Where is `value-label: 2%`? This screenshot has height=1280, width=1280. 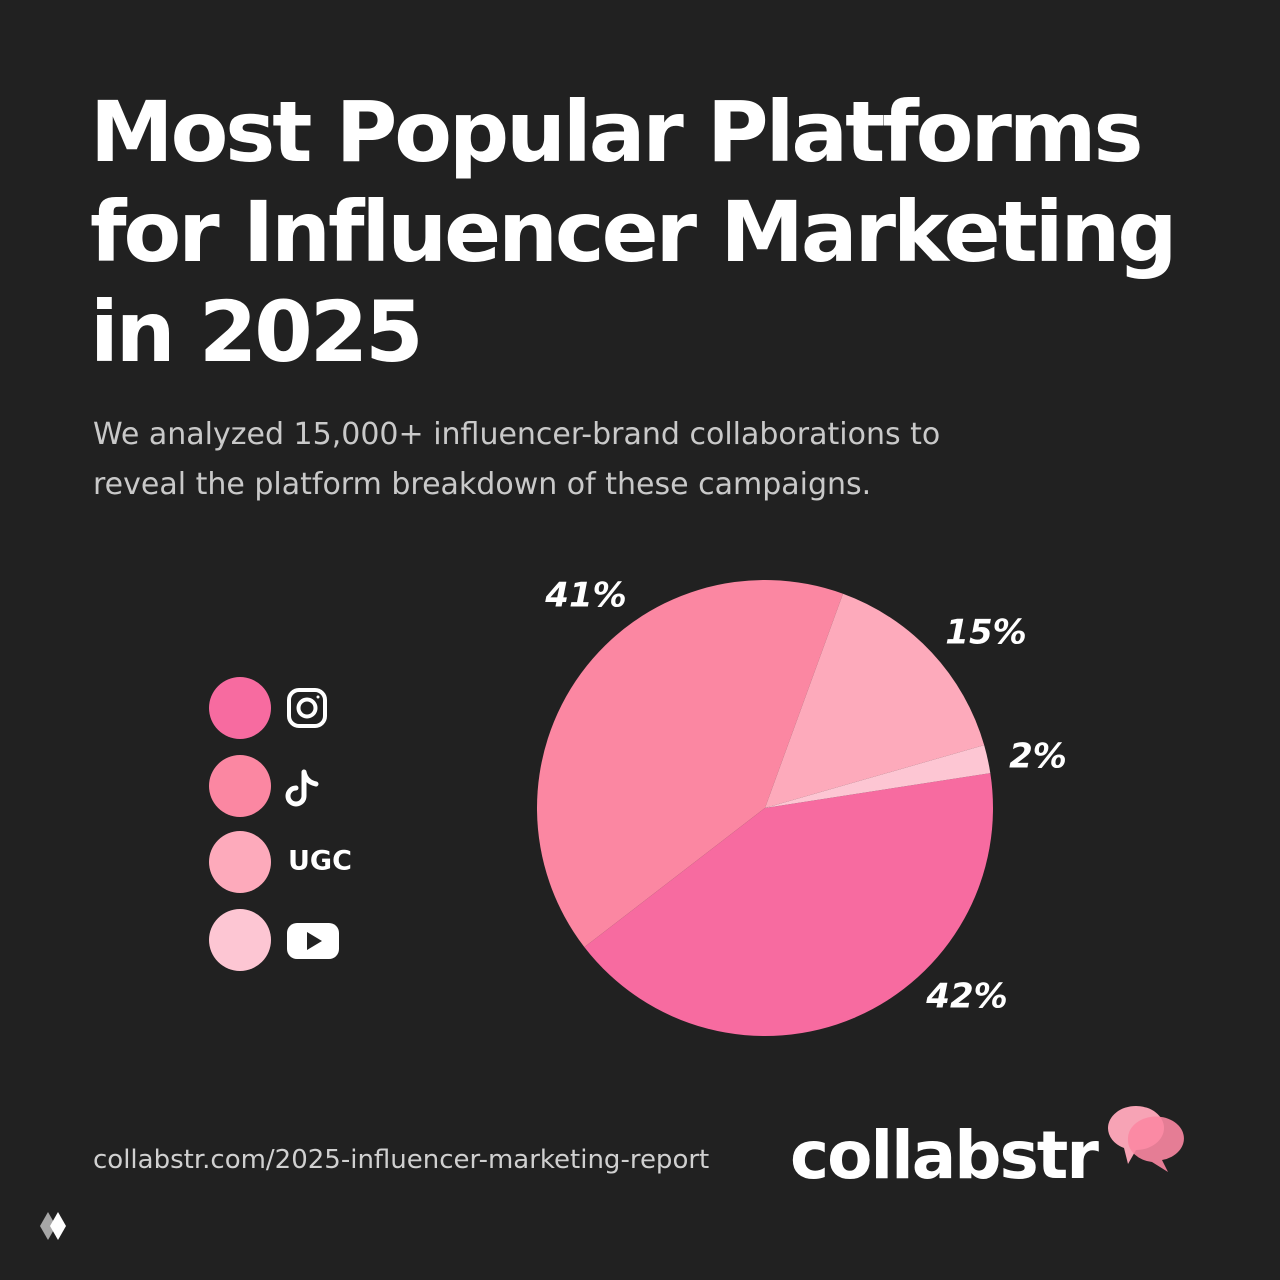 value-label: 2% is located at coordinates (1038, 757).